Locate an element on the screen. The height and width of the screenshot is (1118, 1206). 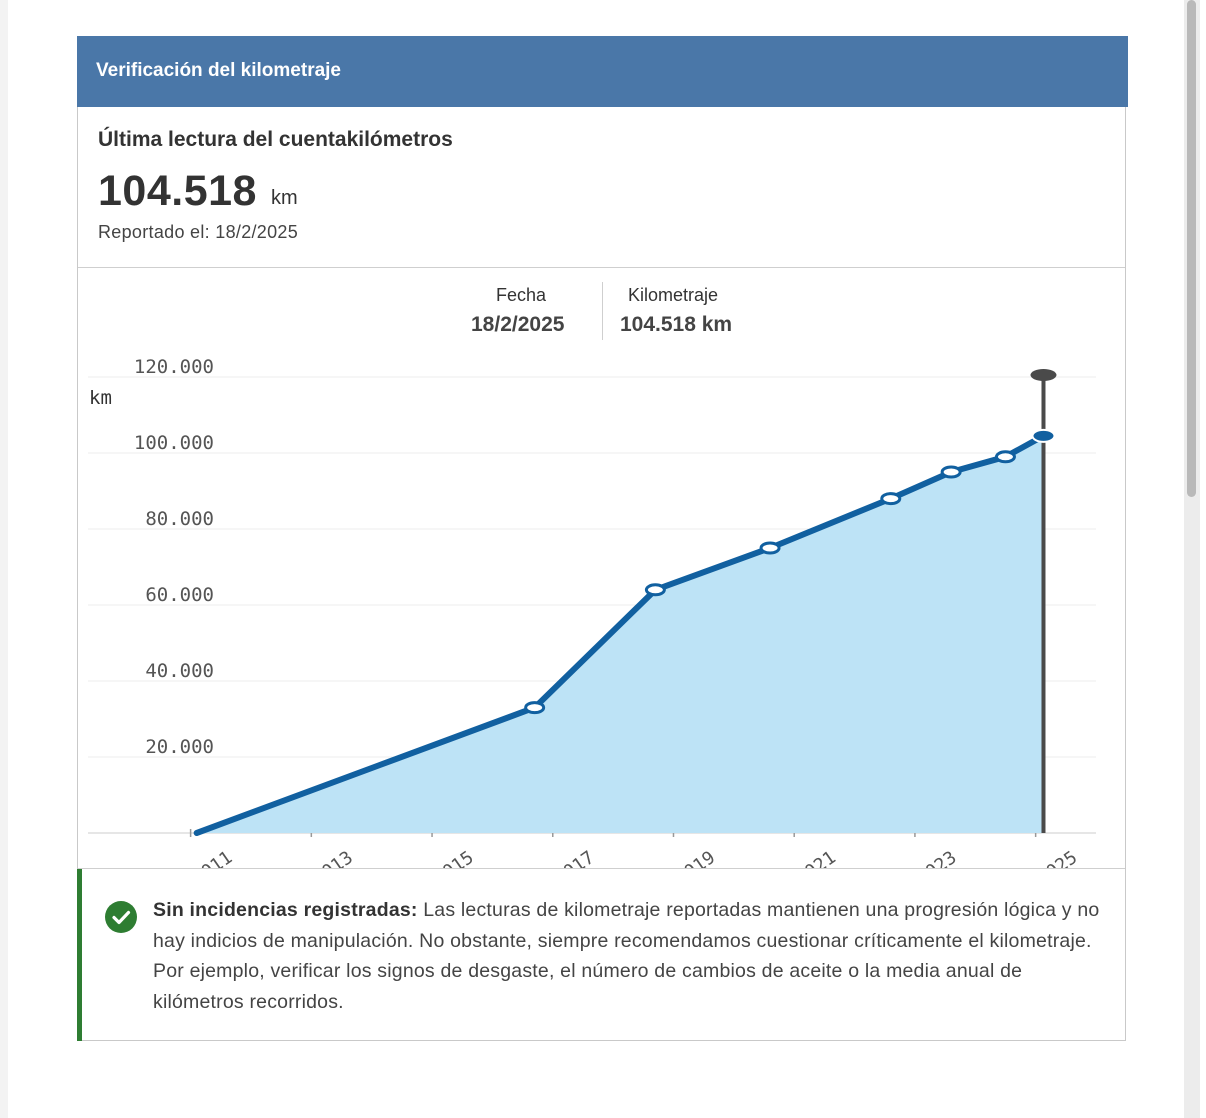
reading-label: Última lectura del cuentakilómetros is located at coordinates (275, 139).